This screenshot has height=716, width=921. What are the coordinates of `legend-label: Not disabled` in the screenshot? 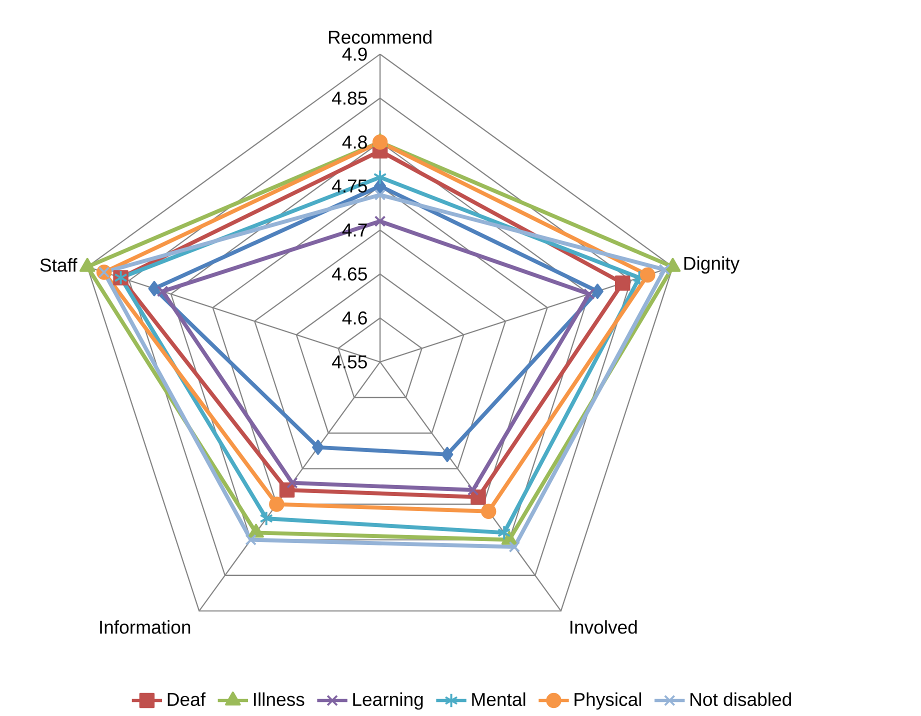 It's located at (740, 699).